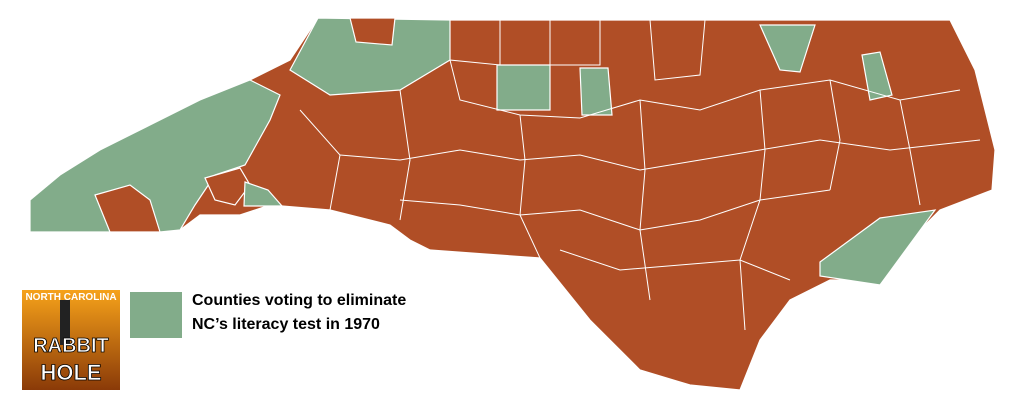  Describe the element at coordinates (70, 372) in the screenshot. I see `logo-line2: HOLE` at that location.